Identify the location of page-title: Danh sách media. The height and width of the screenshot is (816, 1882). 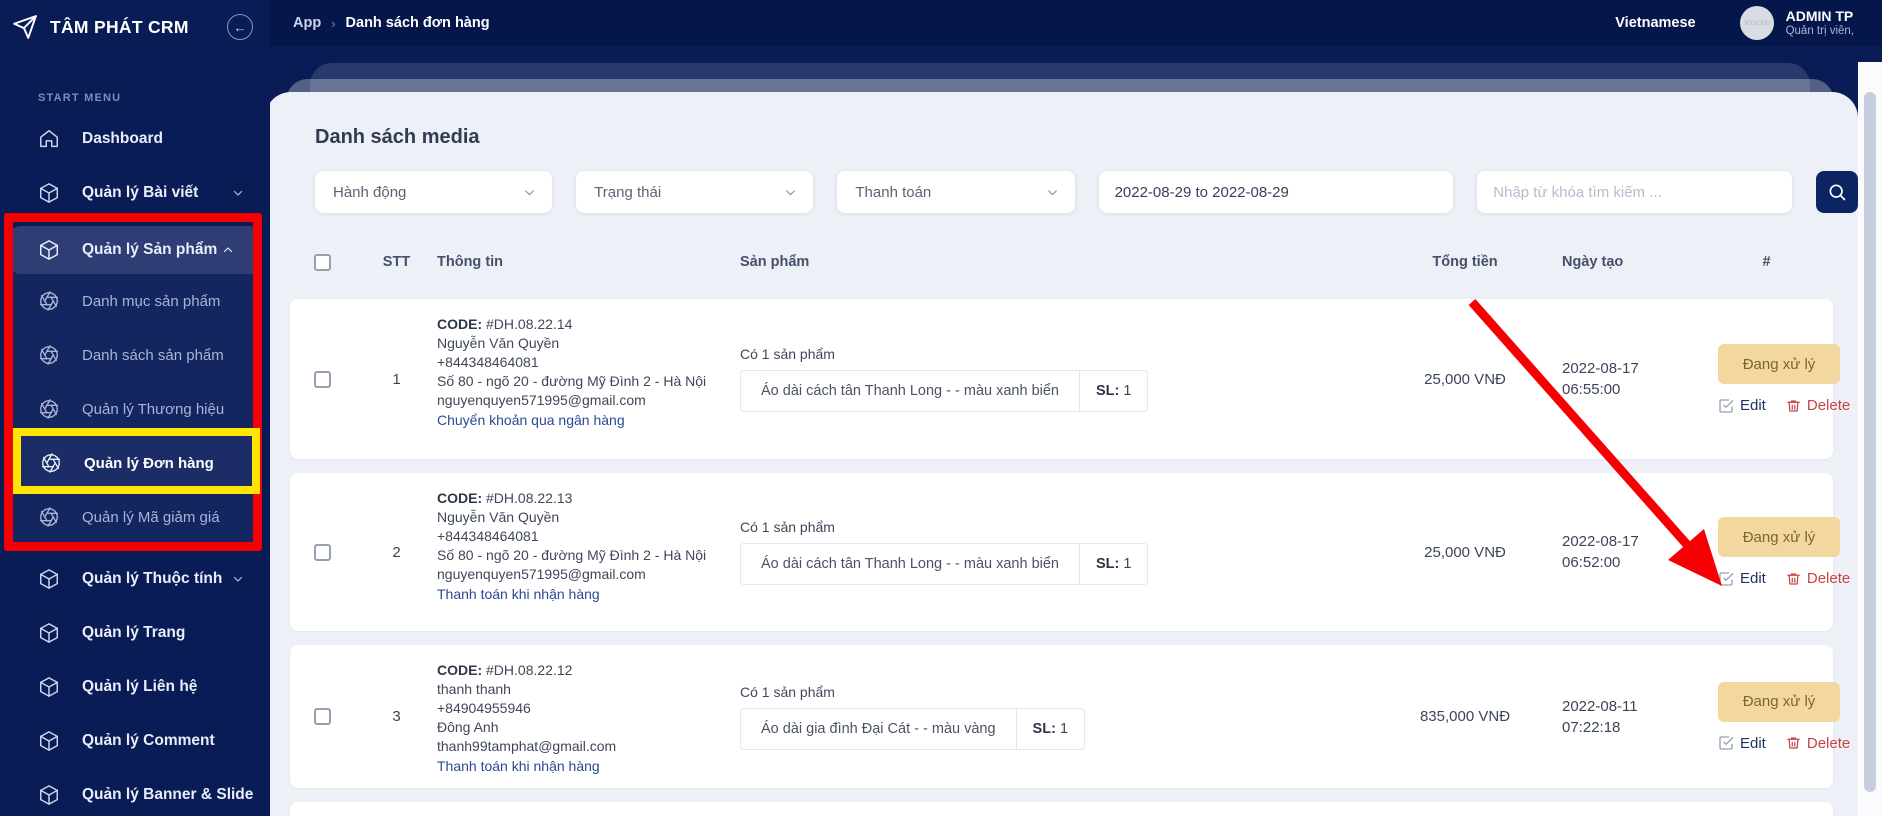
(397, 137).